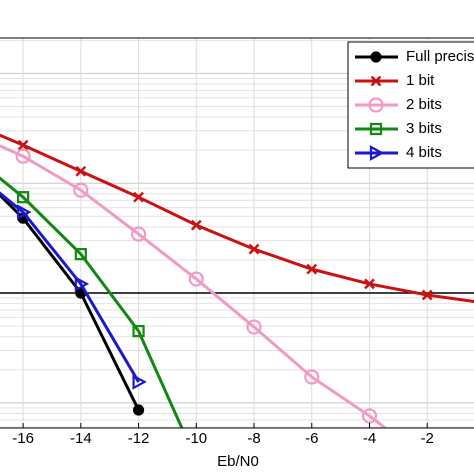  I want to click on x-tick-label: -4, so click(369, 438).